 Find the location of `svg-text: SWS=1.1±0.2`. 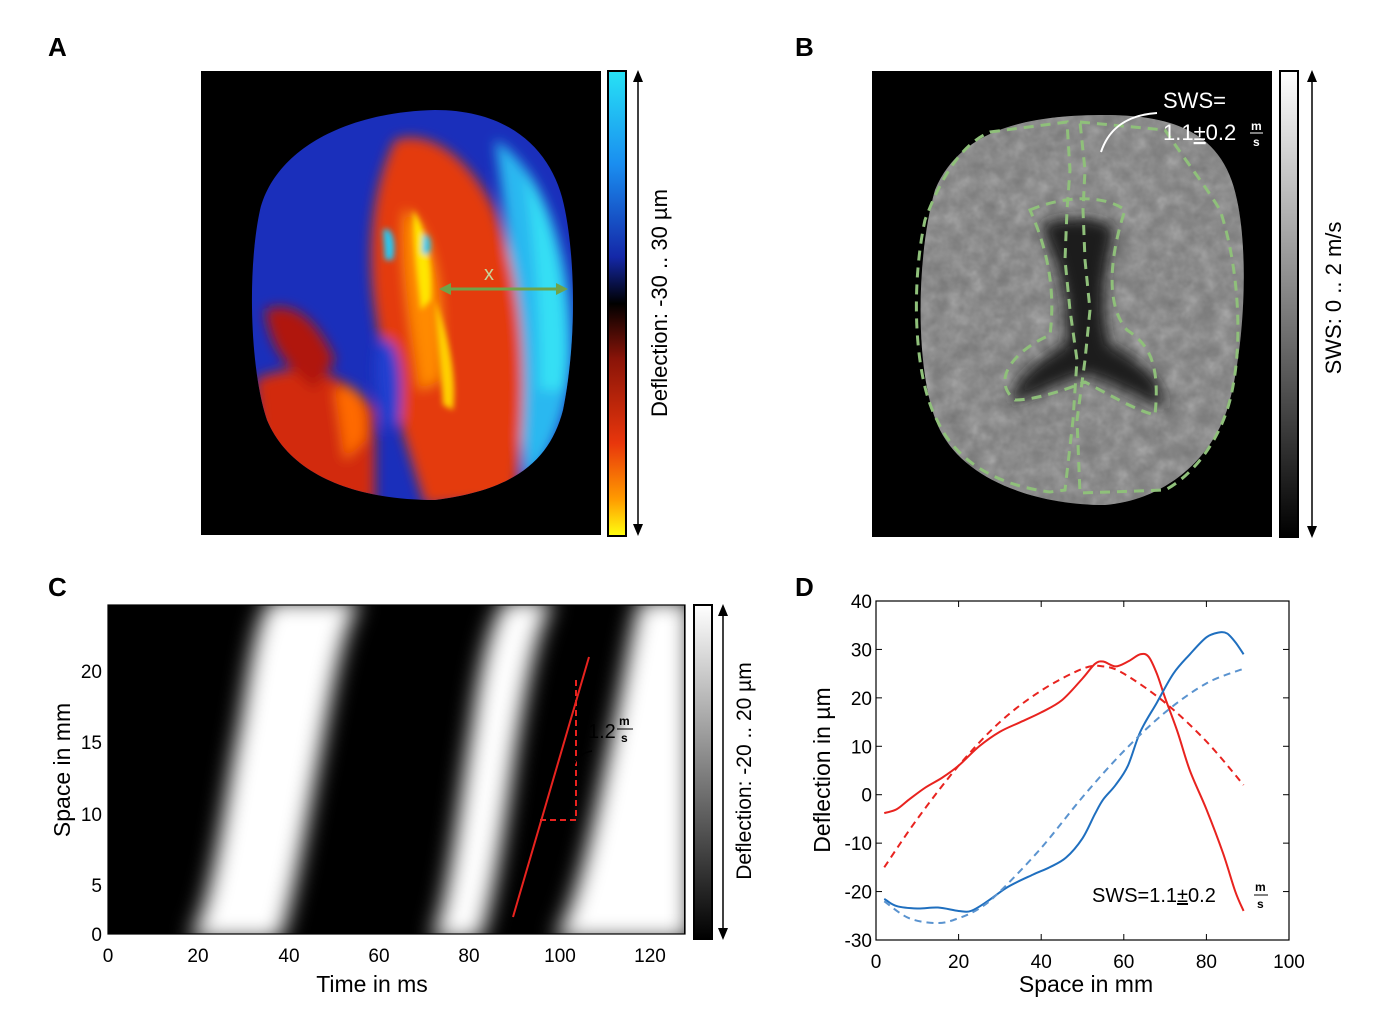

svg-text: SWS=1.1±0.2 is located at coordinates (1154, 896).